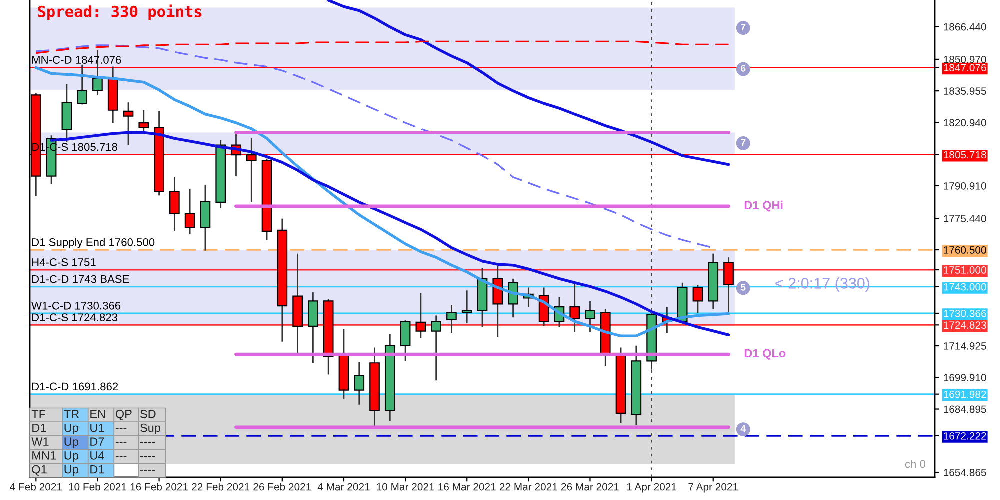 This screenshot has width=1000, height=500. What do you see at coordinates (75, 318) in the screenshot?
I see `ref-line-label: D1-C-S 1724.823` at bounding box center [75, 318].